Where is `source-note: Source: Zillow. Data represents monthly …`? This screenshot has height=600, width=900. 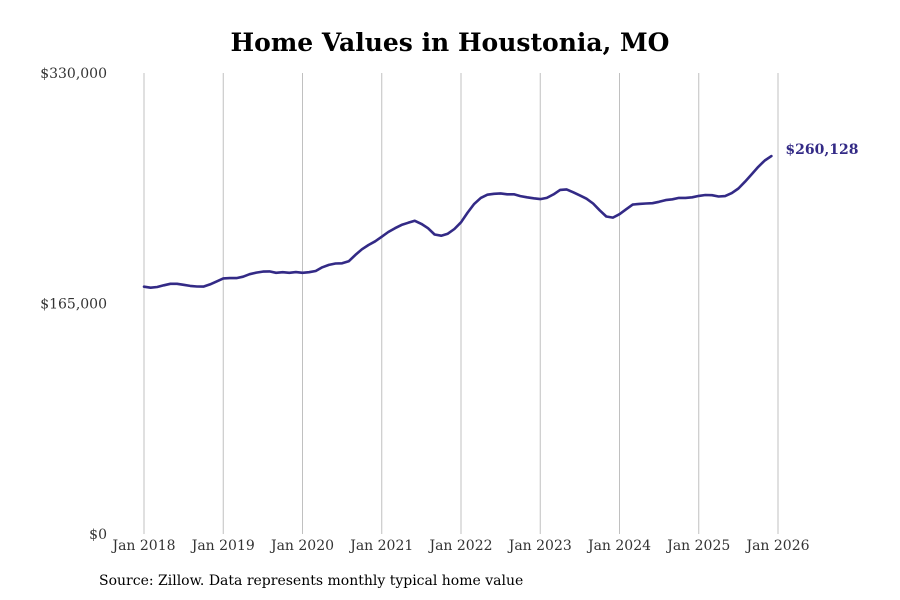
source-note: Source: Zillow. Data represents monthly … is located at coordinates (311, 581).